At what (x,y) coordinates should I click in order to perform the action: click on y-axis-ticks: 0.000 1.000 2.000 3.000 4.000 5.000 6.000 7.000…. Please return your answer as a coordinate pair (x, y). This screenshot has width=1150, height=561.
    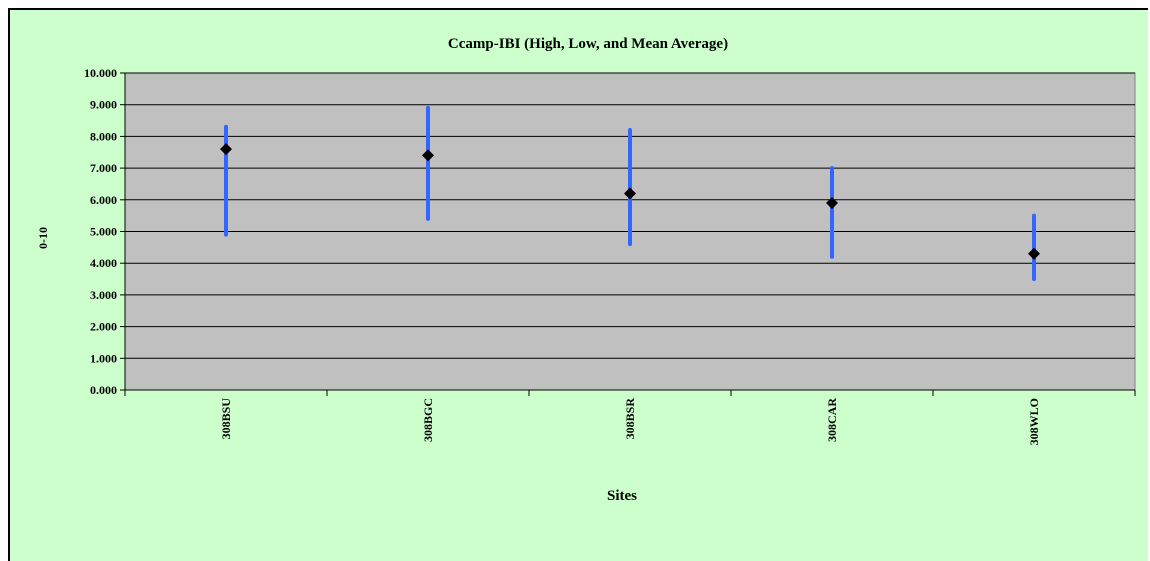
    Looking at the image, I should click on (104, 231).